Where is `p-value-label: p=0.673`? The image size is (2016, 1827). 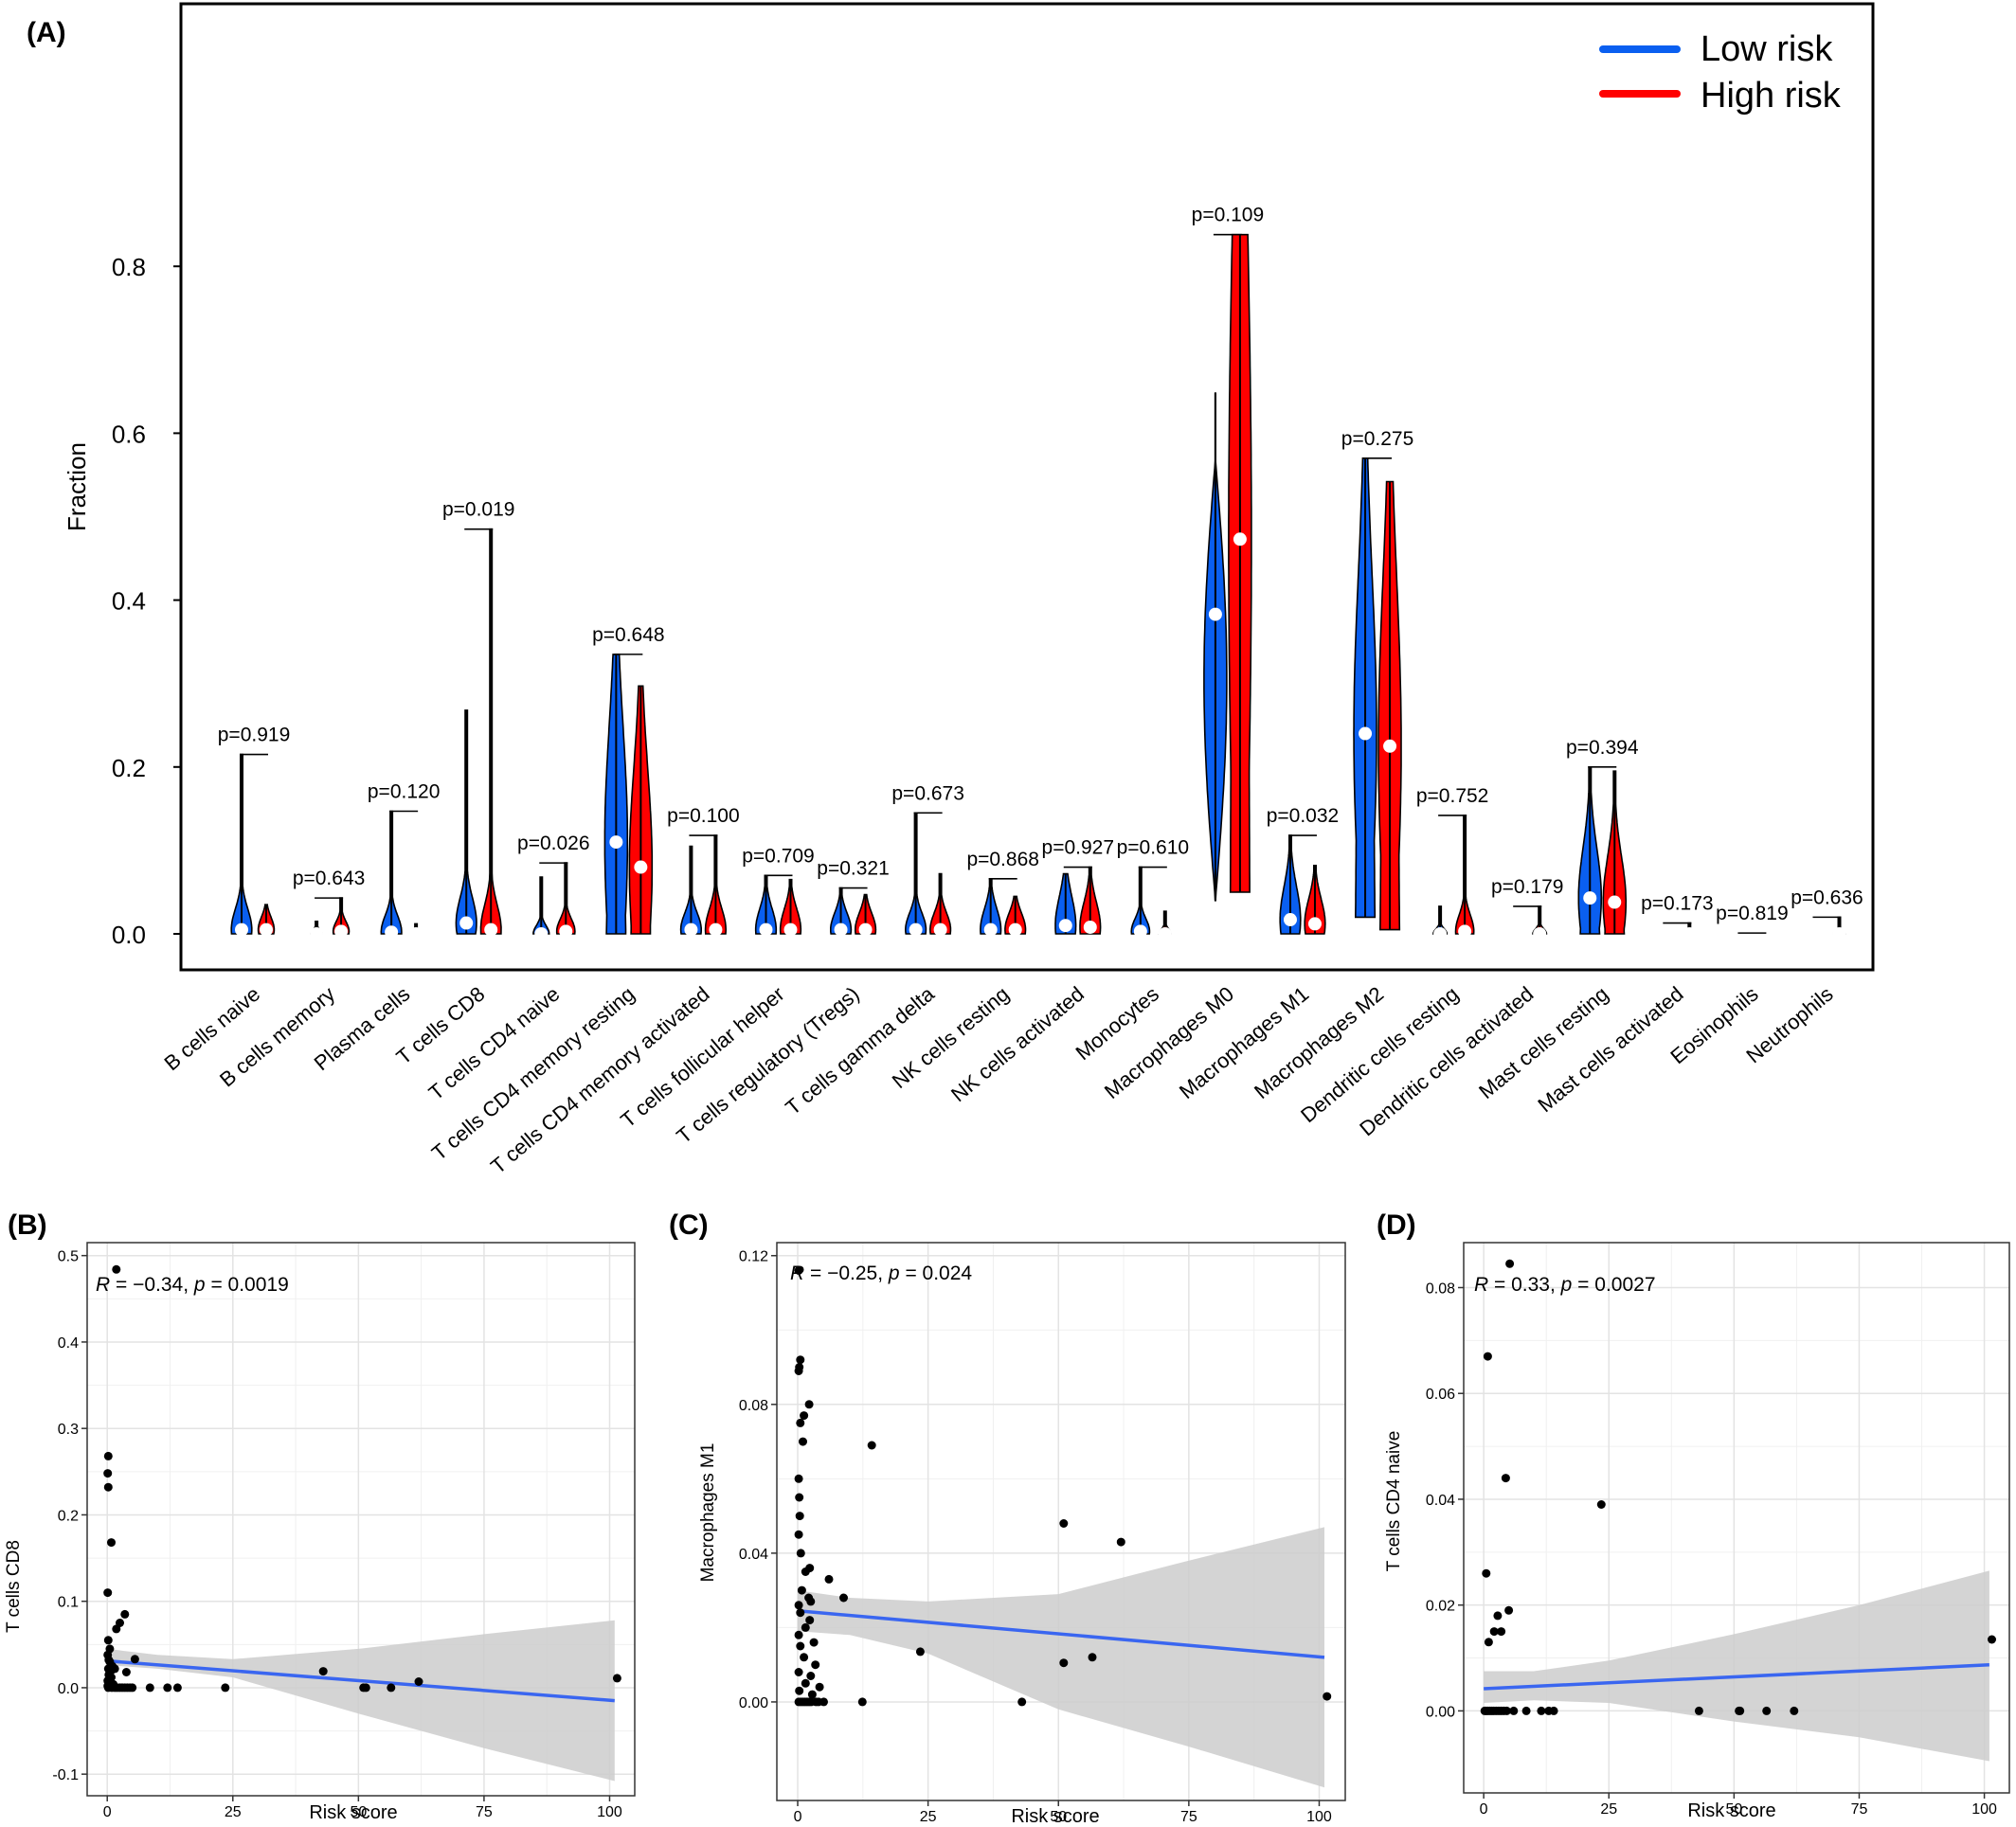
p-value-label: p=0.673 is located at coordinates (927, 793).